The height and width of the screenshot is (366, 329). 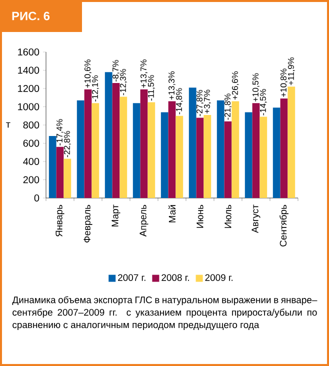 What do you see at coordinates (123, 82) in the screenshot?
I see `annotation: -12,3%` at bounding box center [123, 82].